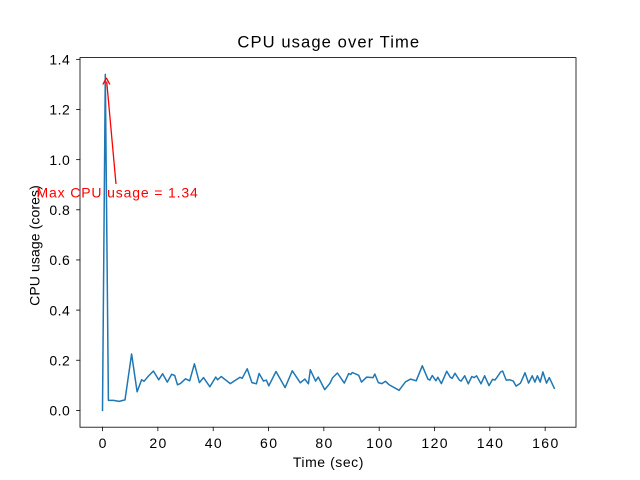 The height and width of the screenshot is (480, 640). What do you see at coordinates (59, 360) in the screenshot?
I see `svg-text: 0.2` at bounding box center [59, 360].